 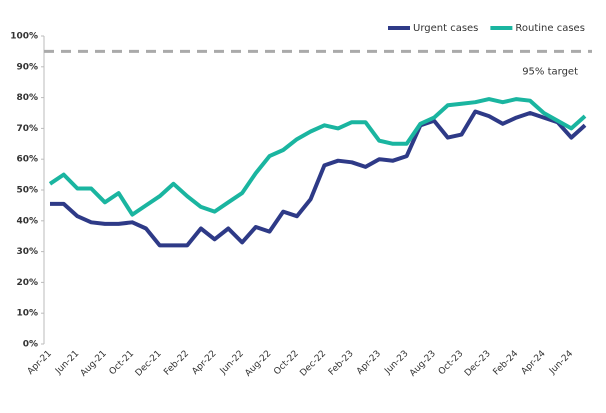 What do you see at coordinates (451, 363) in the screenshot?
I see `x-tick-label: Oct-23` at bounding box center [451, 363].